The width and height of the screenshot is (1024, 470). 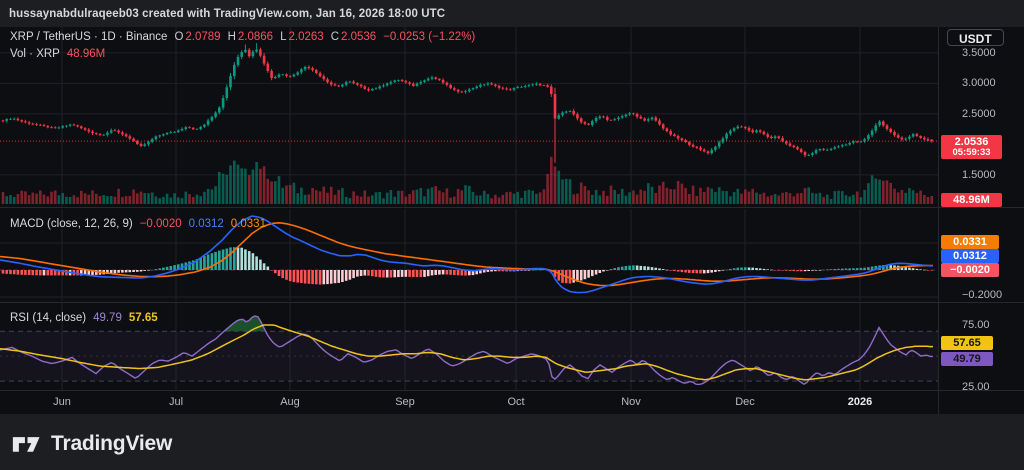 I want to click on time-axis: Jun Jul Aug Sep Oct Nov Dec 2026, so click(x=512, y=402).